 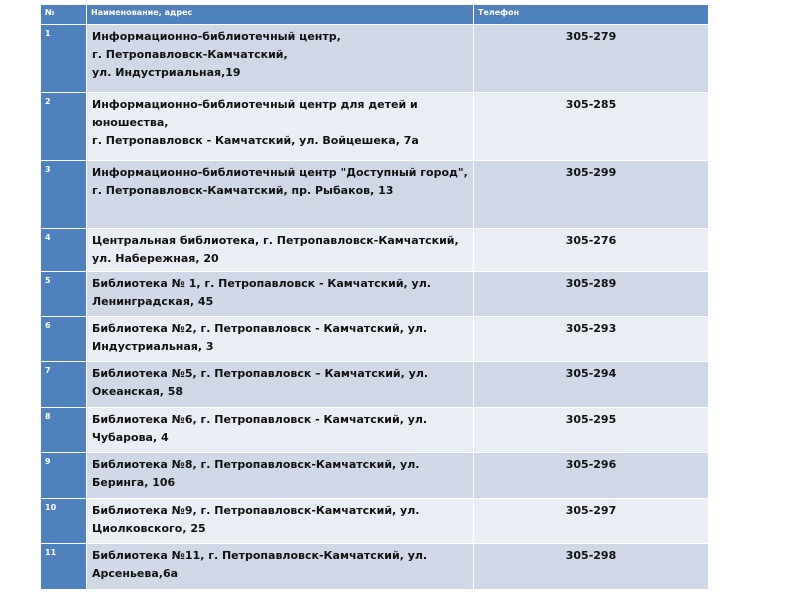 What do you see at coordinates (63, 566) in the screenshot?
I see `row-number: 11` at bounding box center [63, 566].